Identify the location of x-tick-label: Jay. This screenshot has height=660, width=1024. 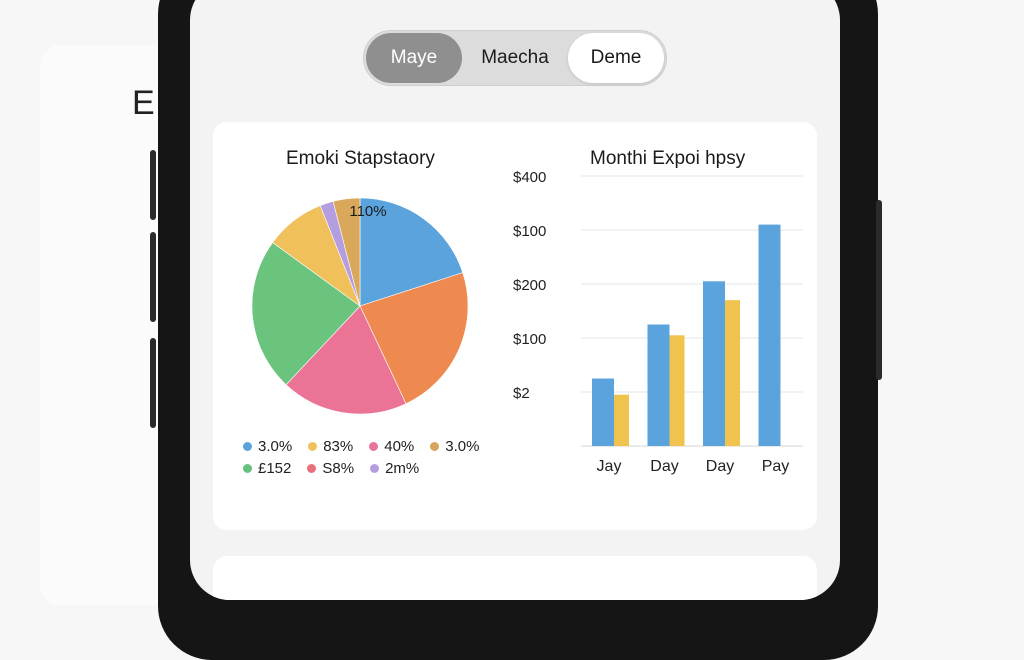
(609, 466).